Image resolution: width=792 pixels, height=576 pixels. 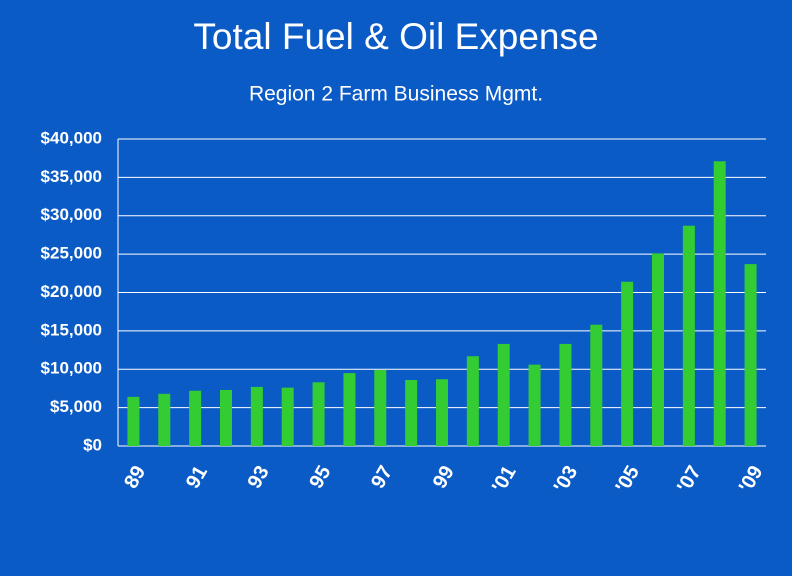 I want to click on y-tick-label: $40,000, so click(x=71, y=137).